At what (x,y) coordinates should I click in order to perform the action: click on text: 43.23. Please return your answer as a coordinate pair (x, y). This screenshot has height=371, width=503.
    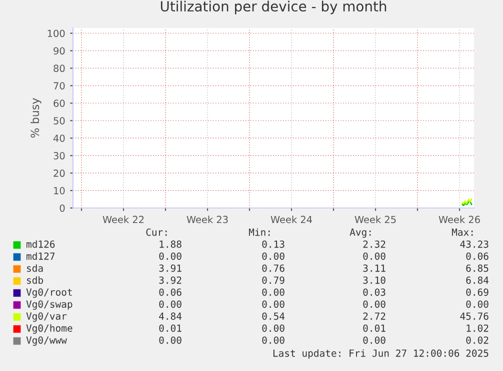
    Looking at the image, I should click on (474, 244).